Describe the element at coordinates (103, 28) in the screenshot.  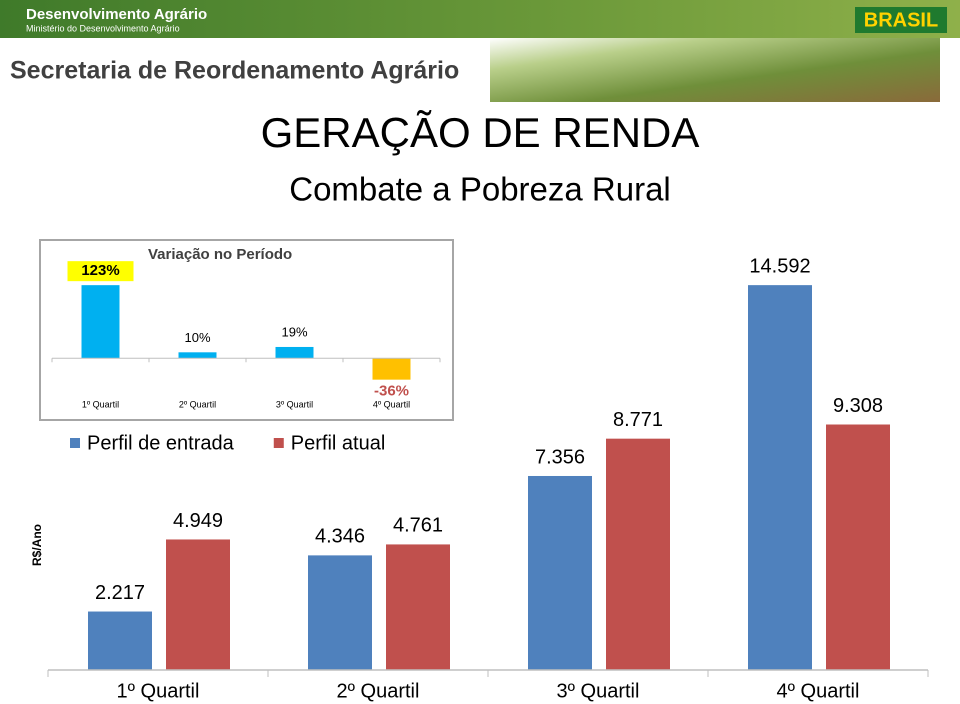
I see `ministry: Ministério do Desenvolvimento Agrário` at that location.